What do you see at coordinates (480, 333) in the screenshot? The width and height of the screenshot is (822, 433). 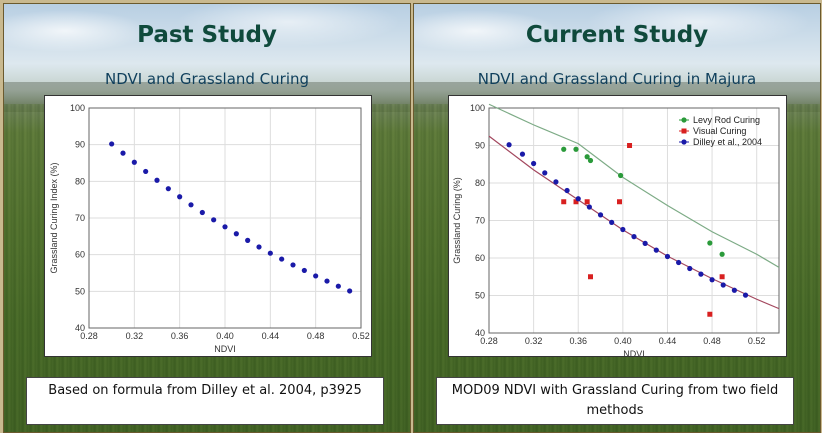 I see `y-tick-label: 40` at bounding box center [480, 333].